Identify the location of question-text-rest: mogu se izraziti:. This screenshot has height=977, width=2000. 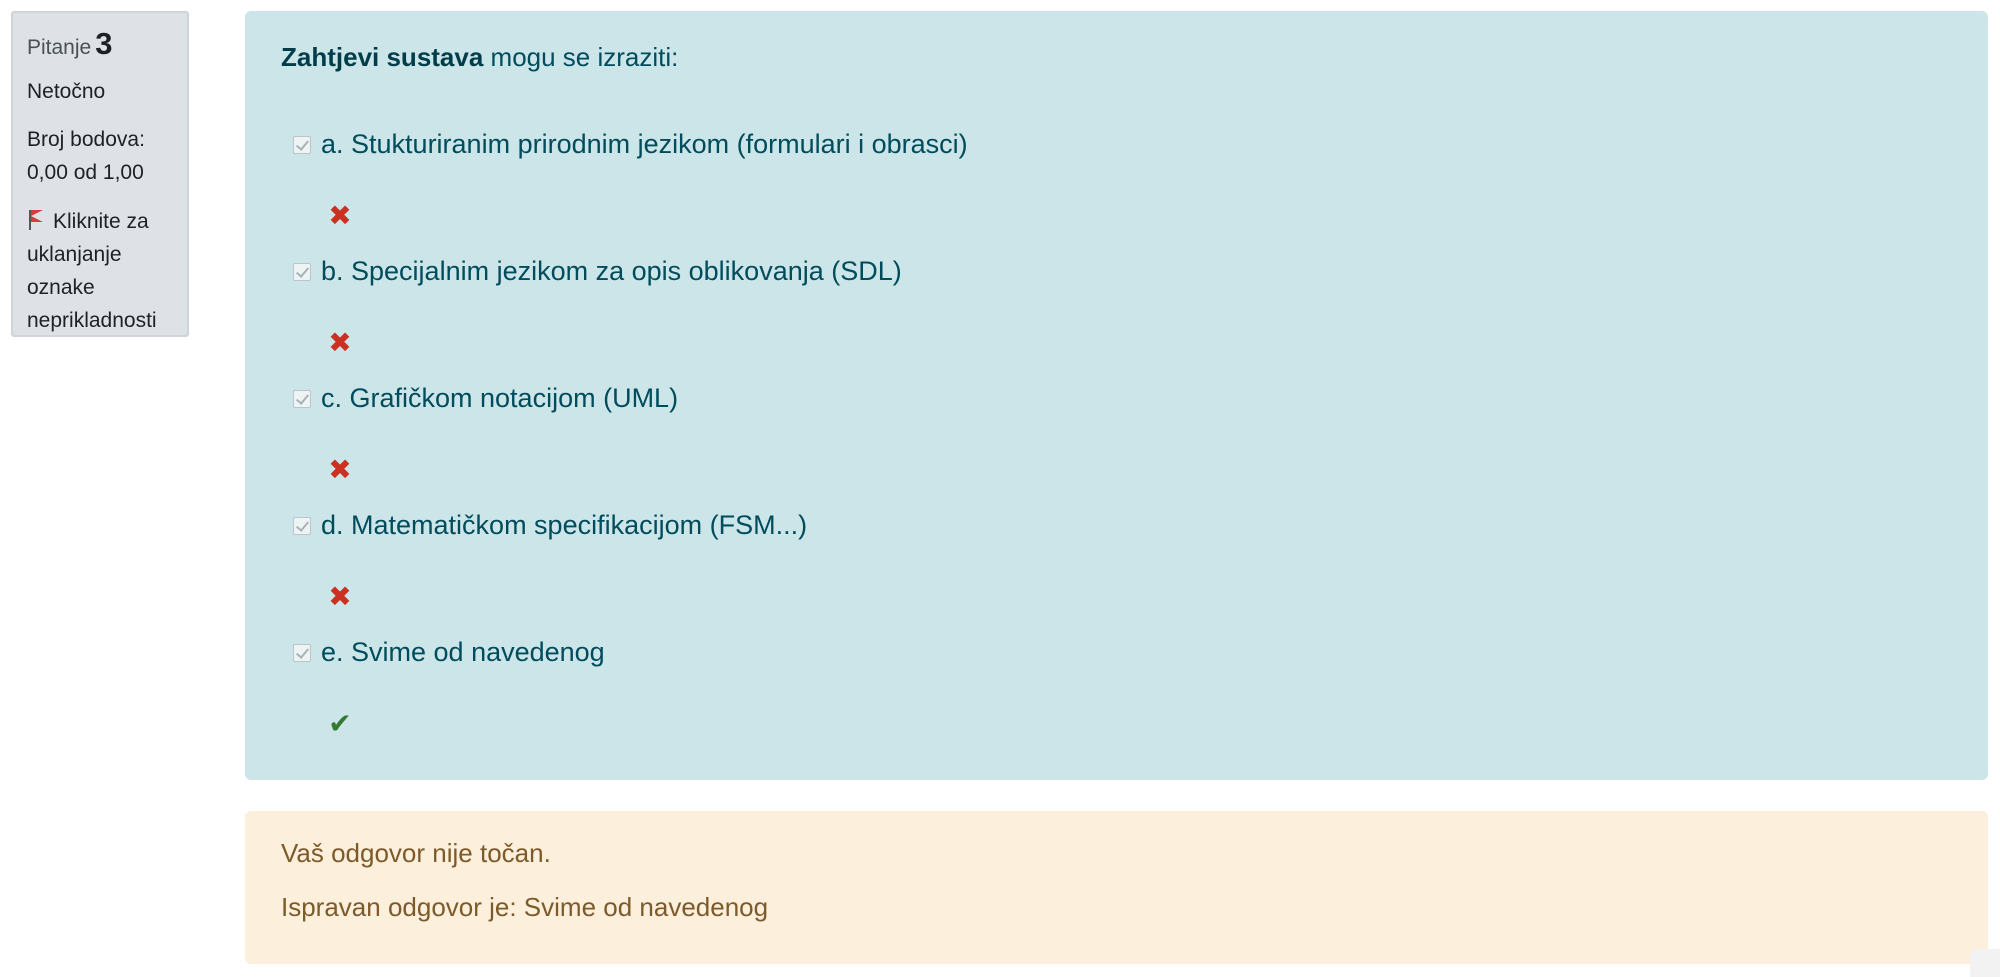
(581, 57).